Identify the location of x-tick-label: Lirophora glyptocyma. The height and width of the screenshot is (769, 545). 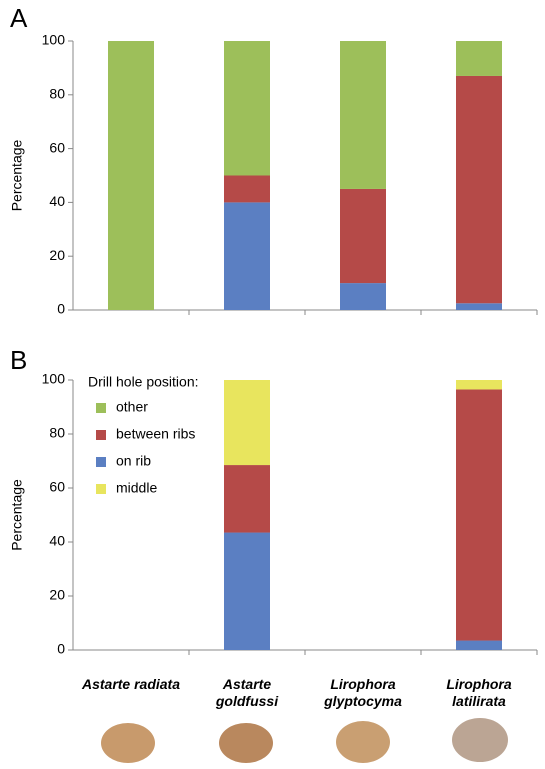
(363, 692).